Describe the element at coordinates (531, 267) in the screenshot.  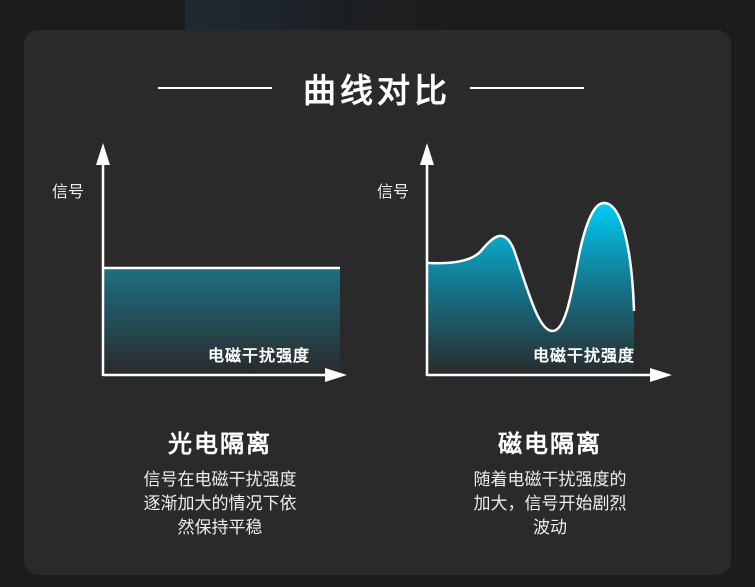
I see `fluctuating-signal-line` at that location.